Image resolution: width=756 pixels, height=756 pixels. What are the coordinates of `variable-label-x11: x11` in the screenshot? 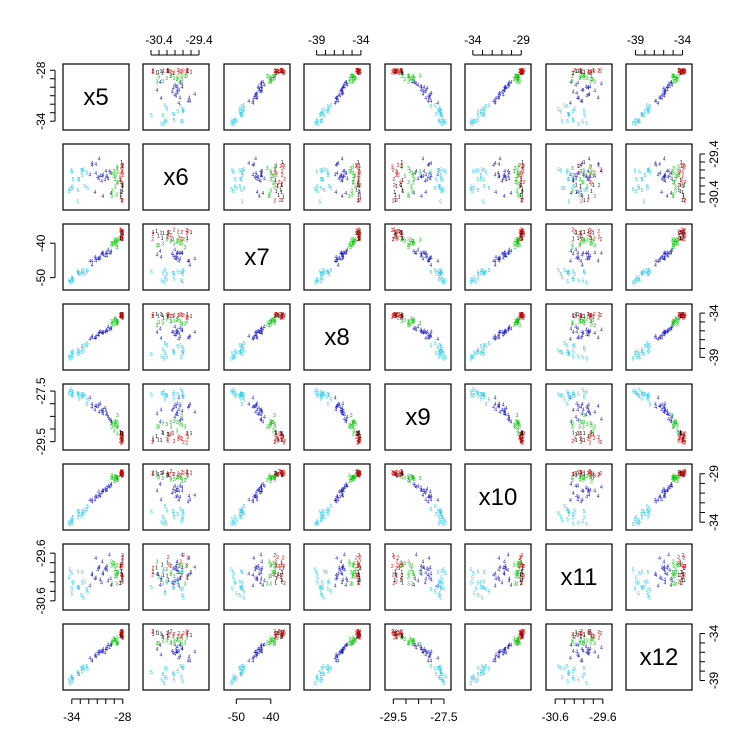 It's located at (579, 577).